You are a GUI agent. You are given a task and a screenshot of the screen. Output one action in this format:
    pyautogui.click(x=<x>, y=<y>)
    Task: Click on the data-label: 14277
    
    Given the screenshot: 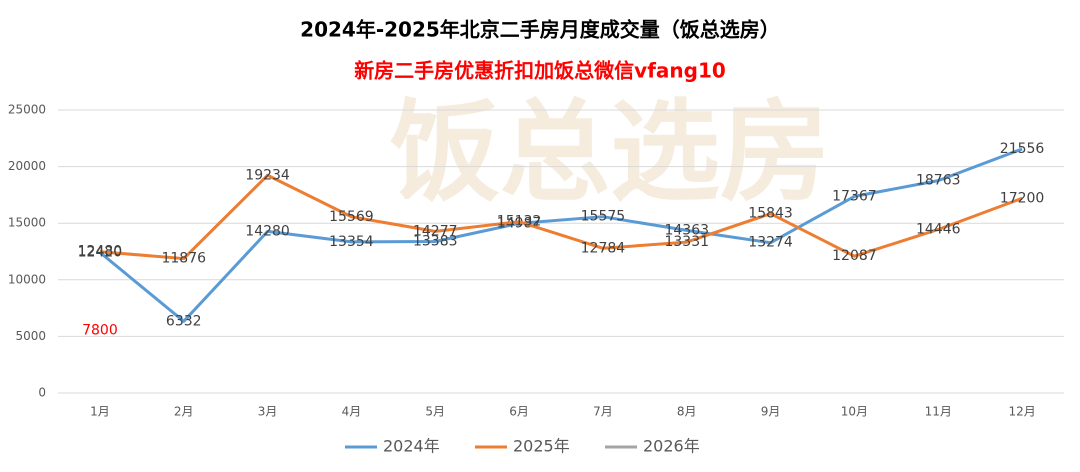 What is the action you would take?
    pyautogui.click(x=435, y=231)
    